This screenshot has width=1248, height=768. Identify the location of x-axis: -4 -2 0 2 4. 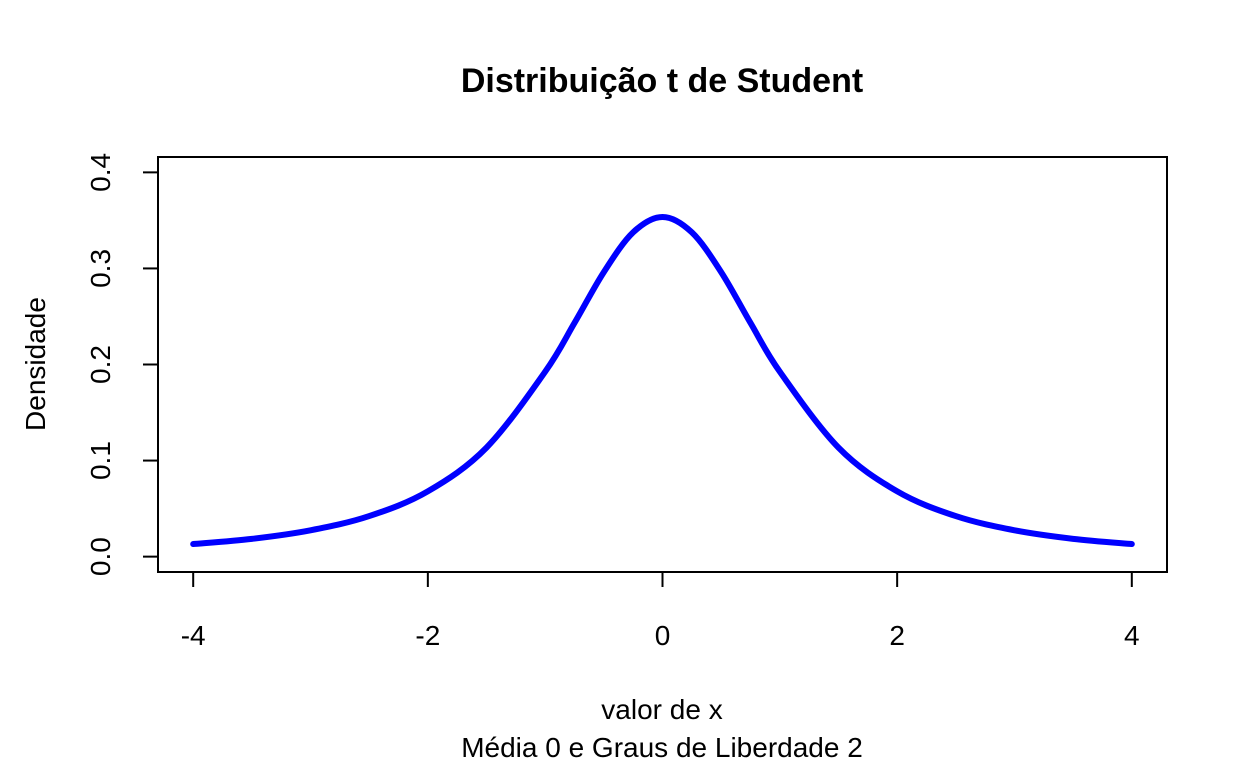
(660, 611).